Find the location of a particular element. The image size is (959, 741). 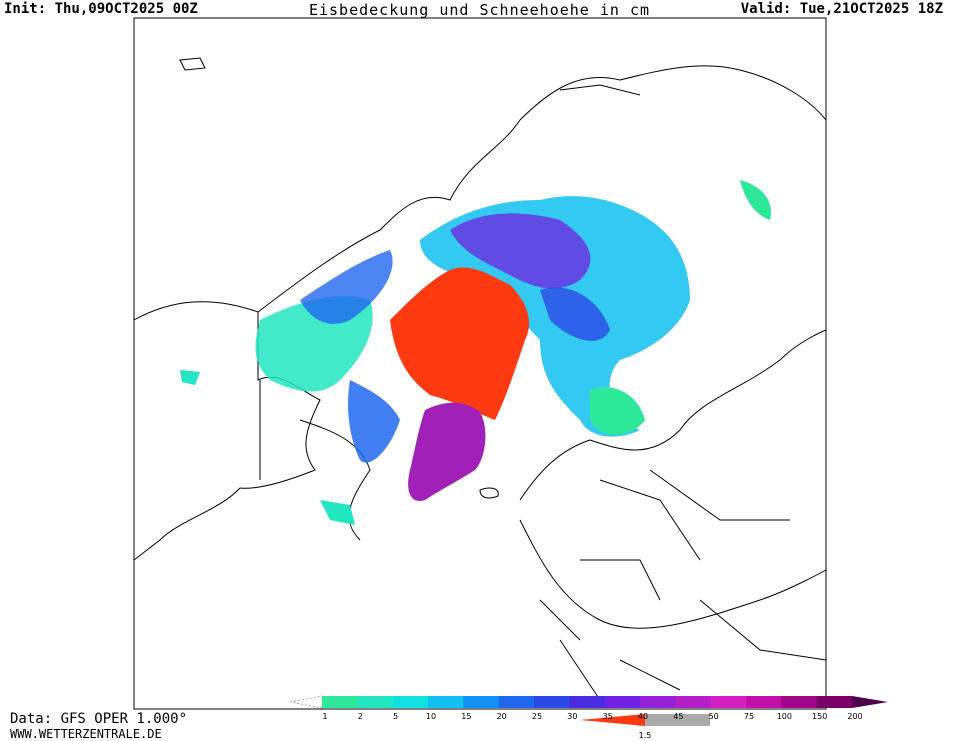

ice-label: 1.5 is located at coordinates (645, 735).